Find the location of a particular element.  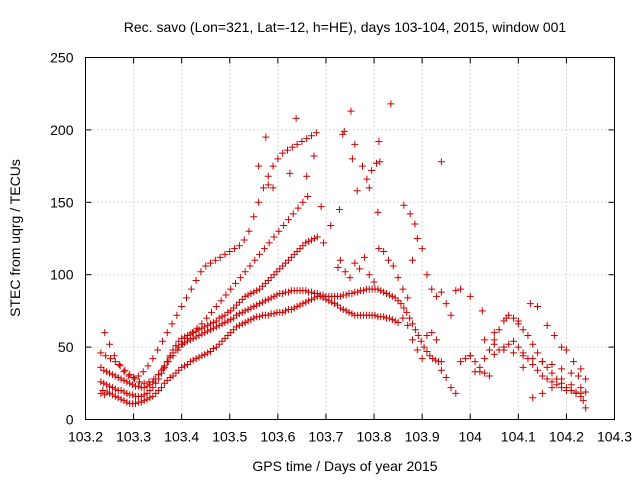

y-tick-label: 0 is located at coordinates (70, 420).